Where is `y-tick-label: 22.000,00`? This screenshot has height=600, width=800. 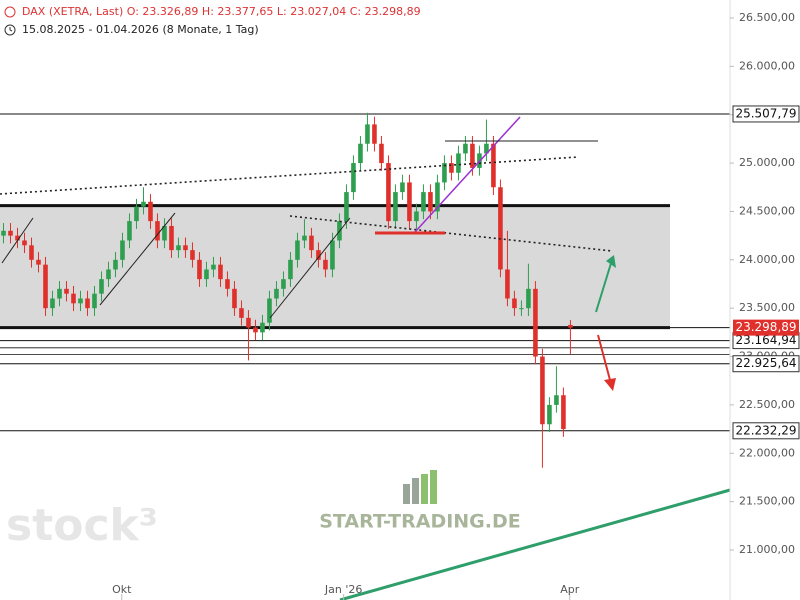
y-tick-label: 22.000,00 is located at coordinates (767, 452).